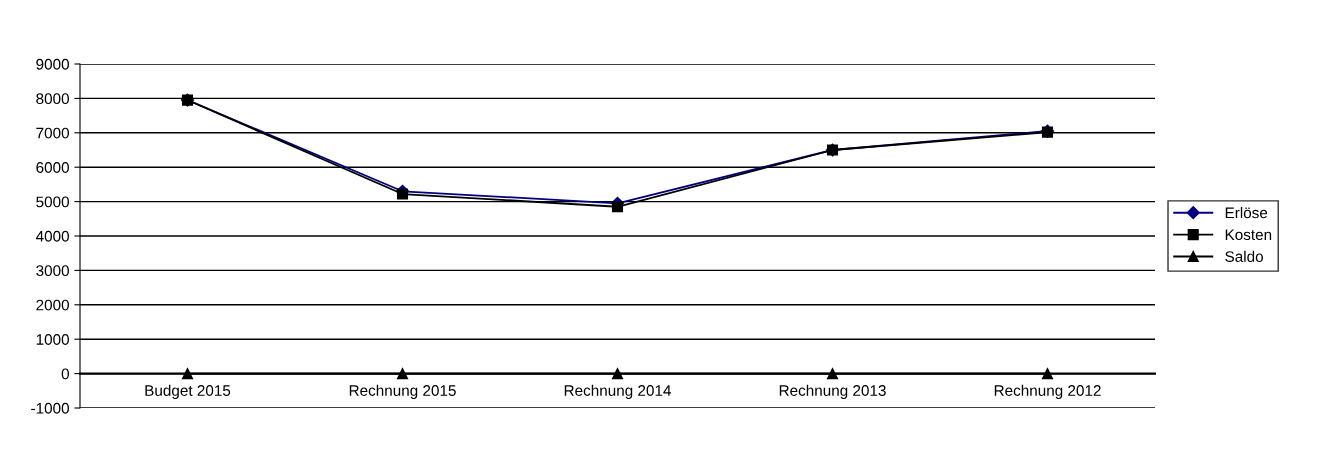  What do you see at coordinates (50, 408) in the screenshot?
I see `y-tick-label: -1000` at bounding box center [50, 408].